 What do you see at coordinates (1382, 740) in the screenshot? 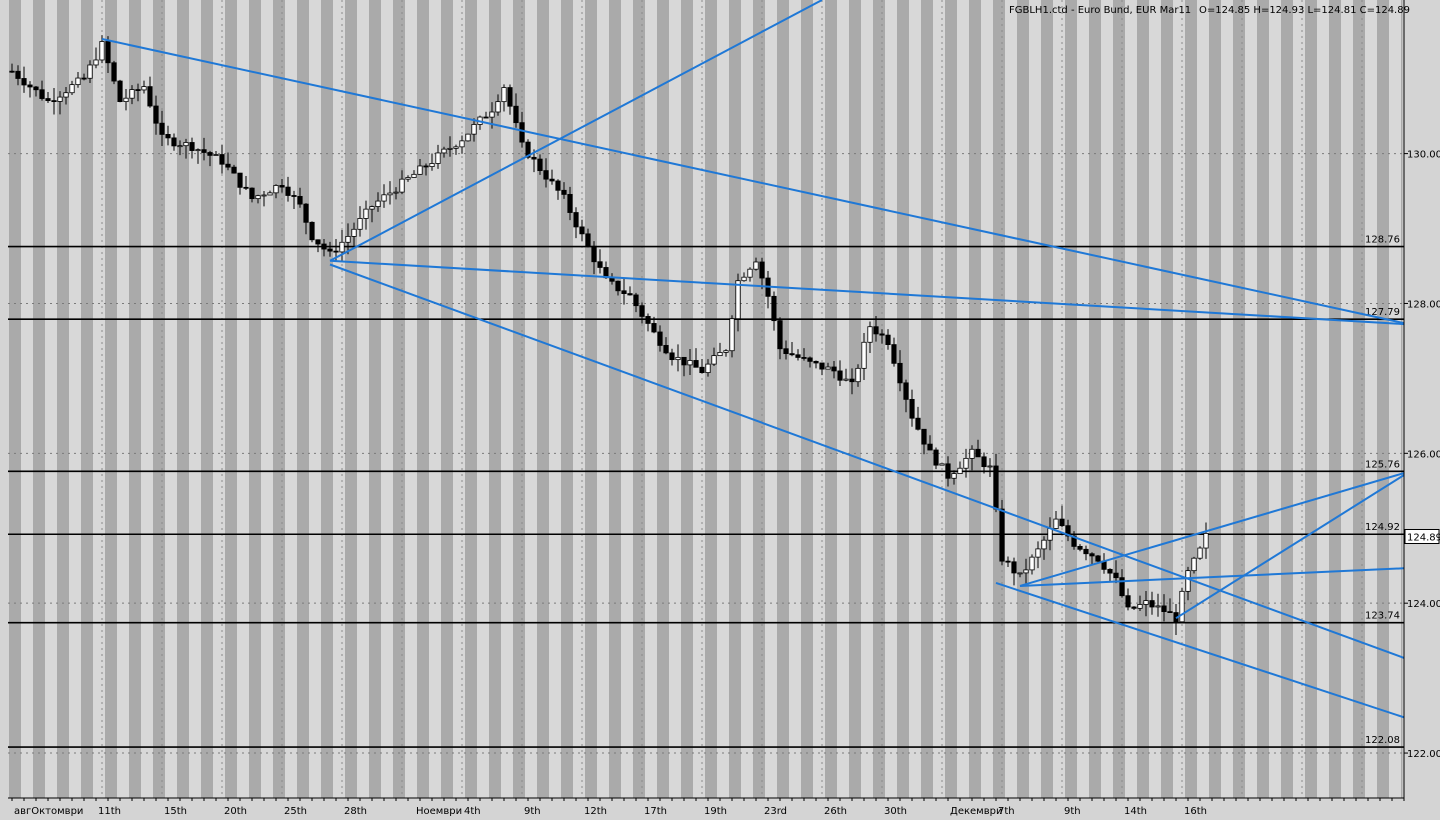
I see `level-label: 122.08` at bounding box center [1382, 740].